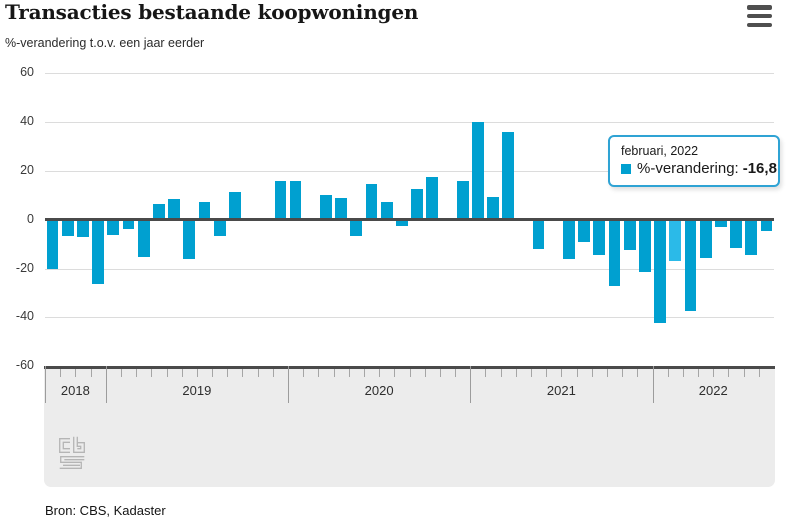  What do you see at coordinates (24, 316) in the screenshot?
I see `y-axis-label: -40` at bounding box center [24, 316].